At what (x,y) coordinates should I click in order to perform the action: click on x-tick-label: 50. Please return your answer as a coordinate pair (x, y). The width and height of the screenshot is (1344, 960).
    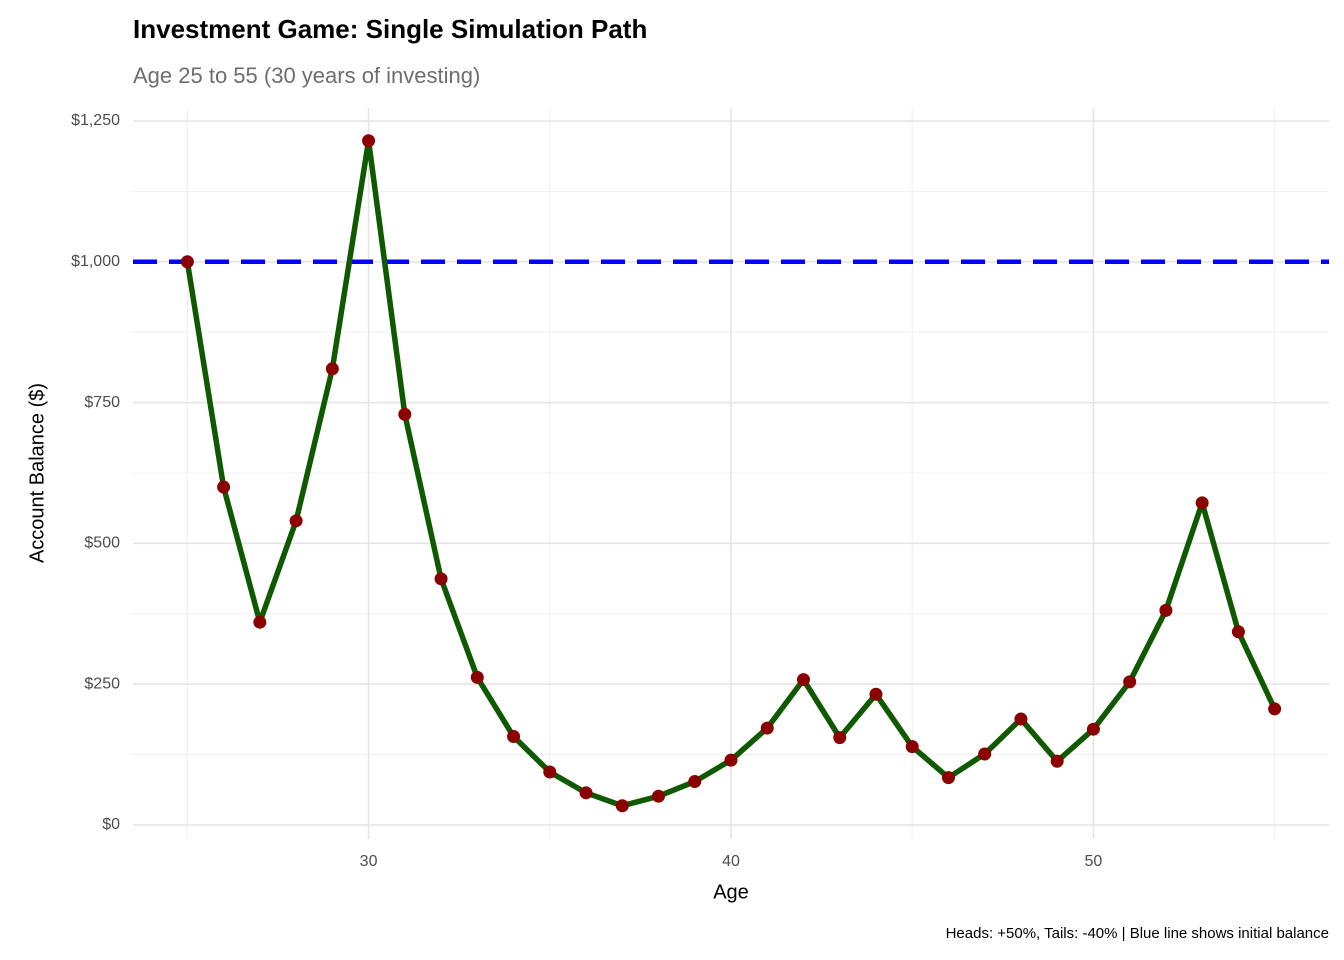
    Looking at the image, I should click on (1094, 861).